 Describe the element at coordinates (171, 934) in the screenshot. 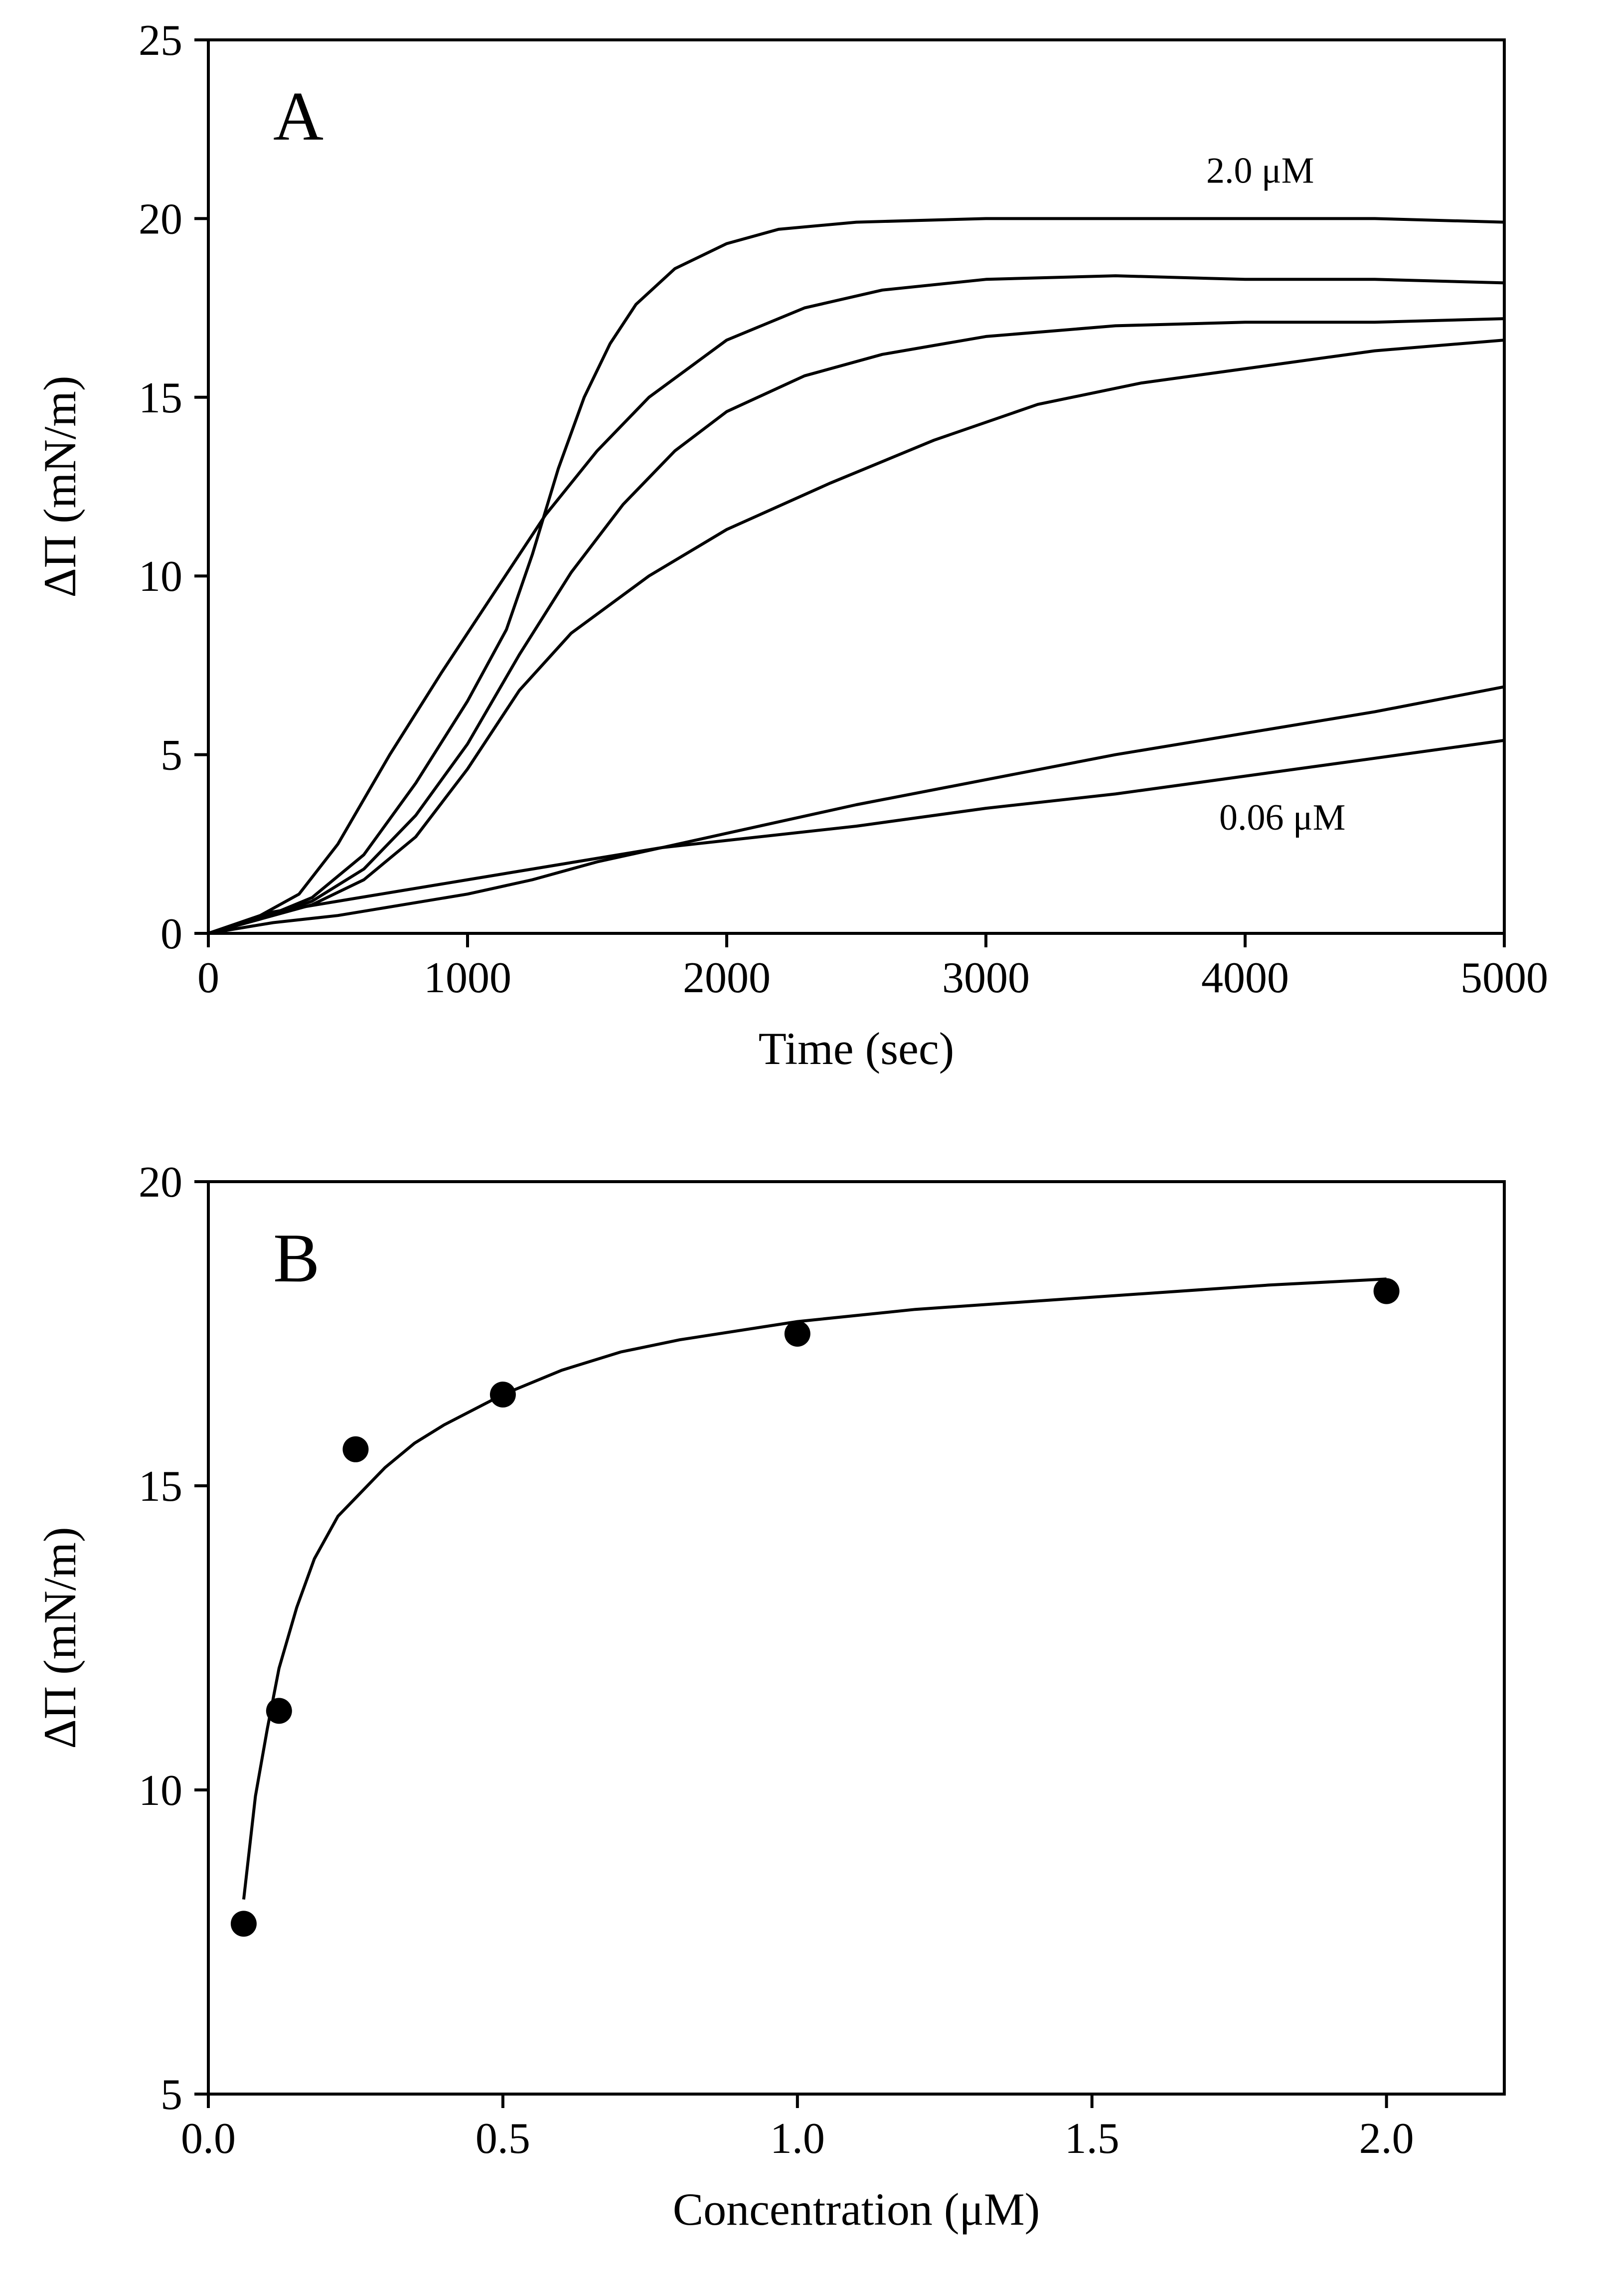

I see `panel-a-y-tick-label: 0` at that location.